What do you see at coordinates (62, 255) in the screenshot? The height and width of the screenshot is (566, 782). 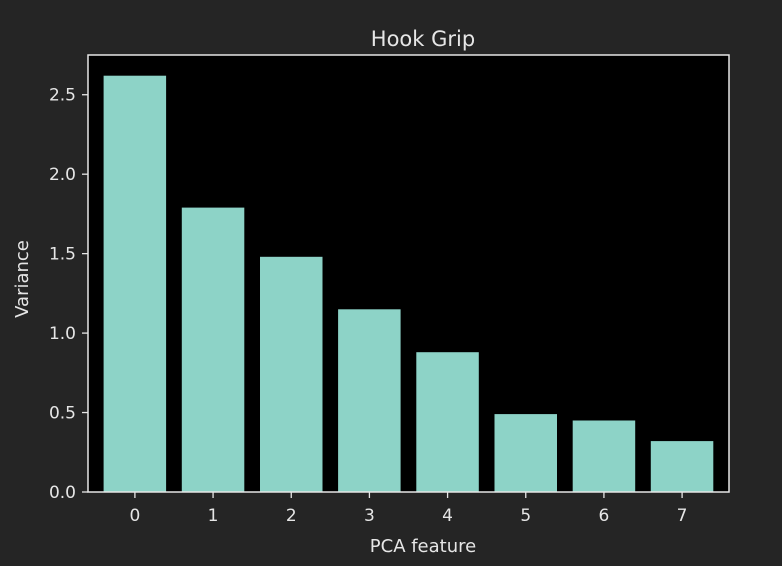 I see `y-tick-label: 1.5` at bounding box center [62, 255].